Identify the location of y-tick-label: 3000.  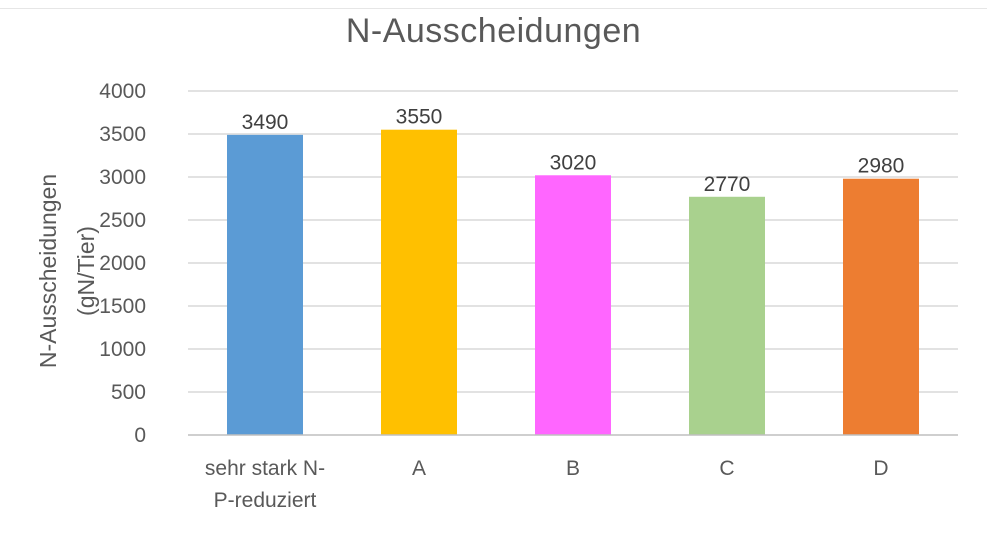
(122, 177).